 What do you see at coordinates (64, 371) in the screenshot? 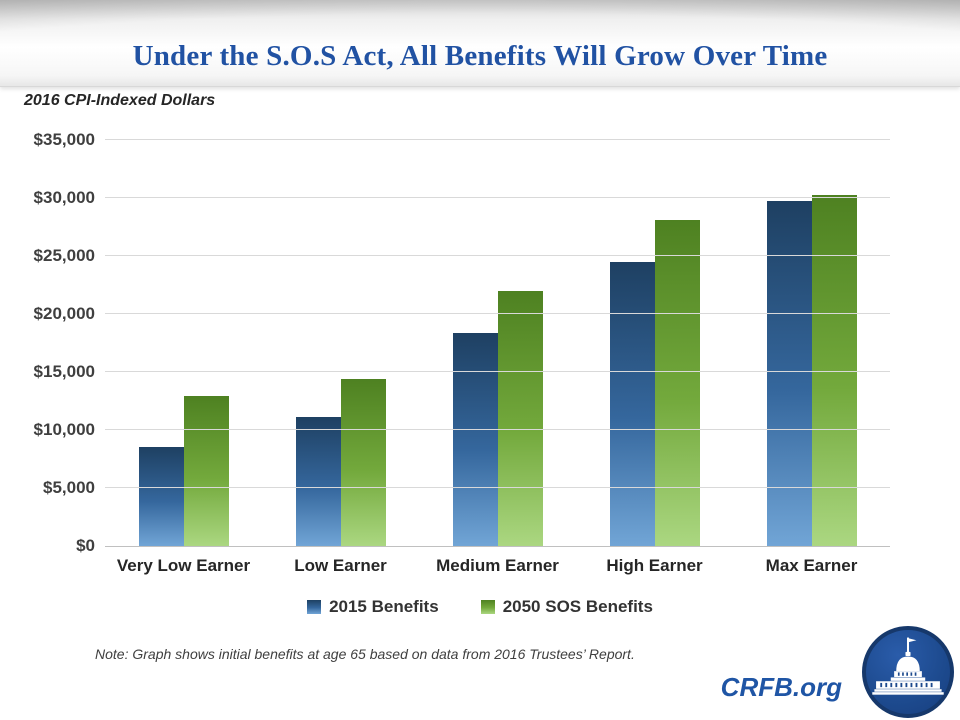
I see `y-tick-label: $15,000` at bounding box center [64, 371].